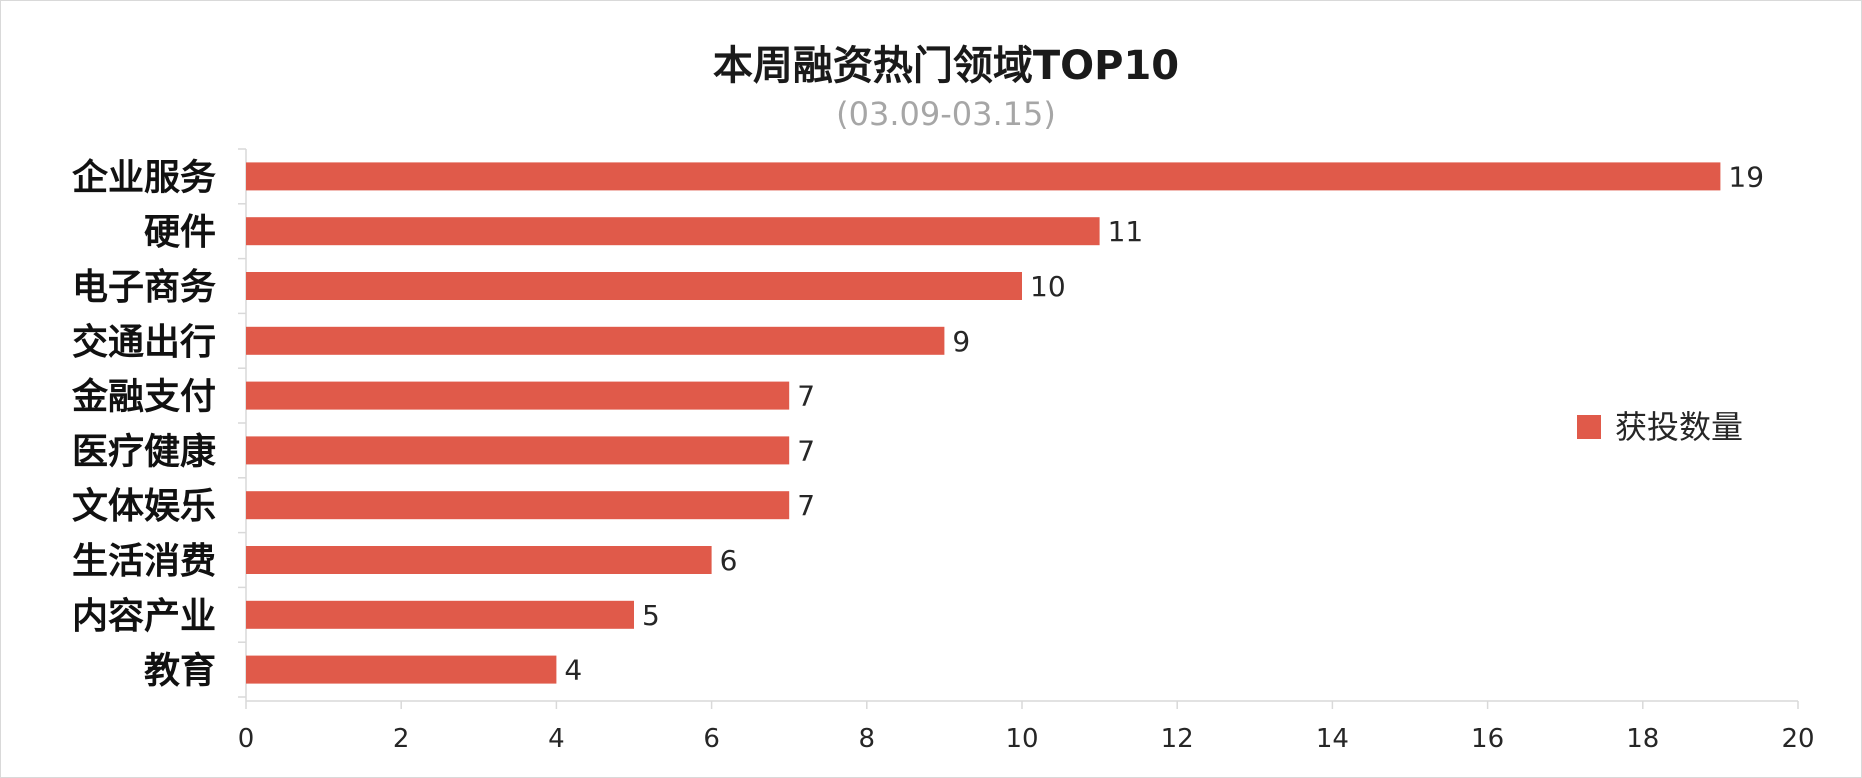 Image resolution: width=1862 pixels, height=778 pixels. What do you see at coordinates (1126, 231) in the screenshot?
I see `data-label: 11` at bounding box center [1126, 231].